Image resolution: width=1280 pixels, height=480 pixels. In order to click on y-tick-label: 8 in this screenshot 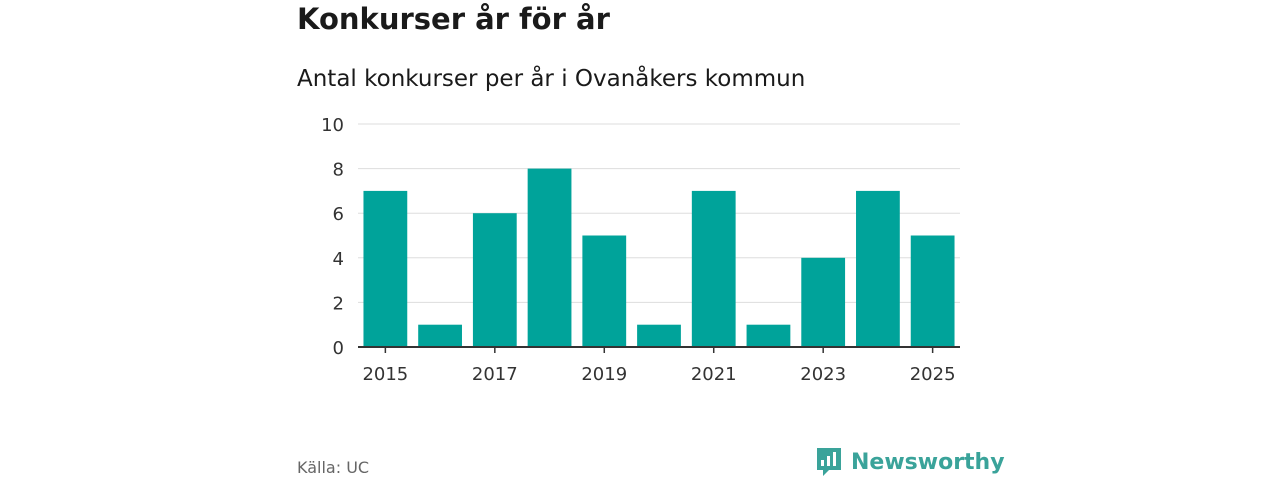, I will do `click(338, 170)`.